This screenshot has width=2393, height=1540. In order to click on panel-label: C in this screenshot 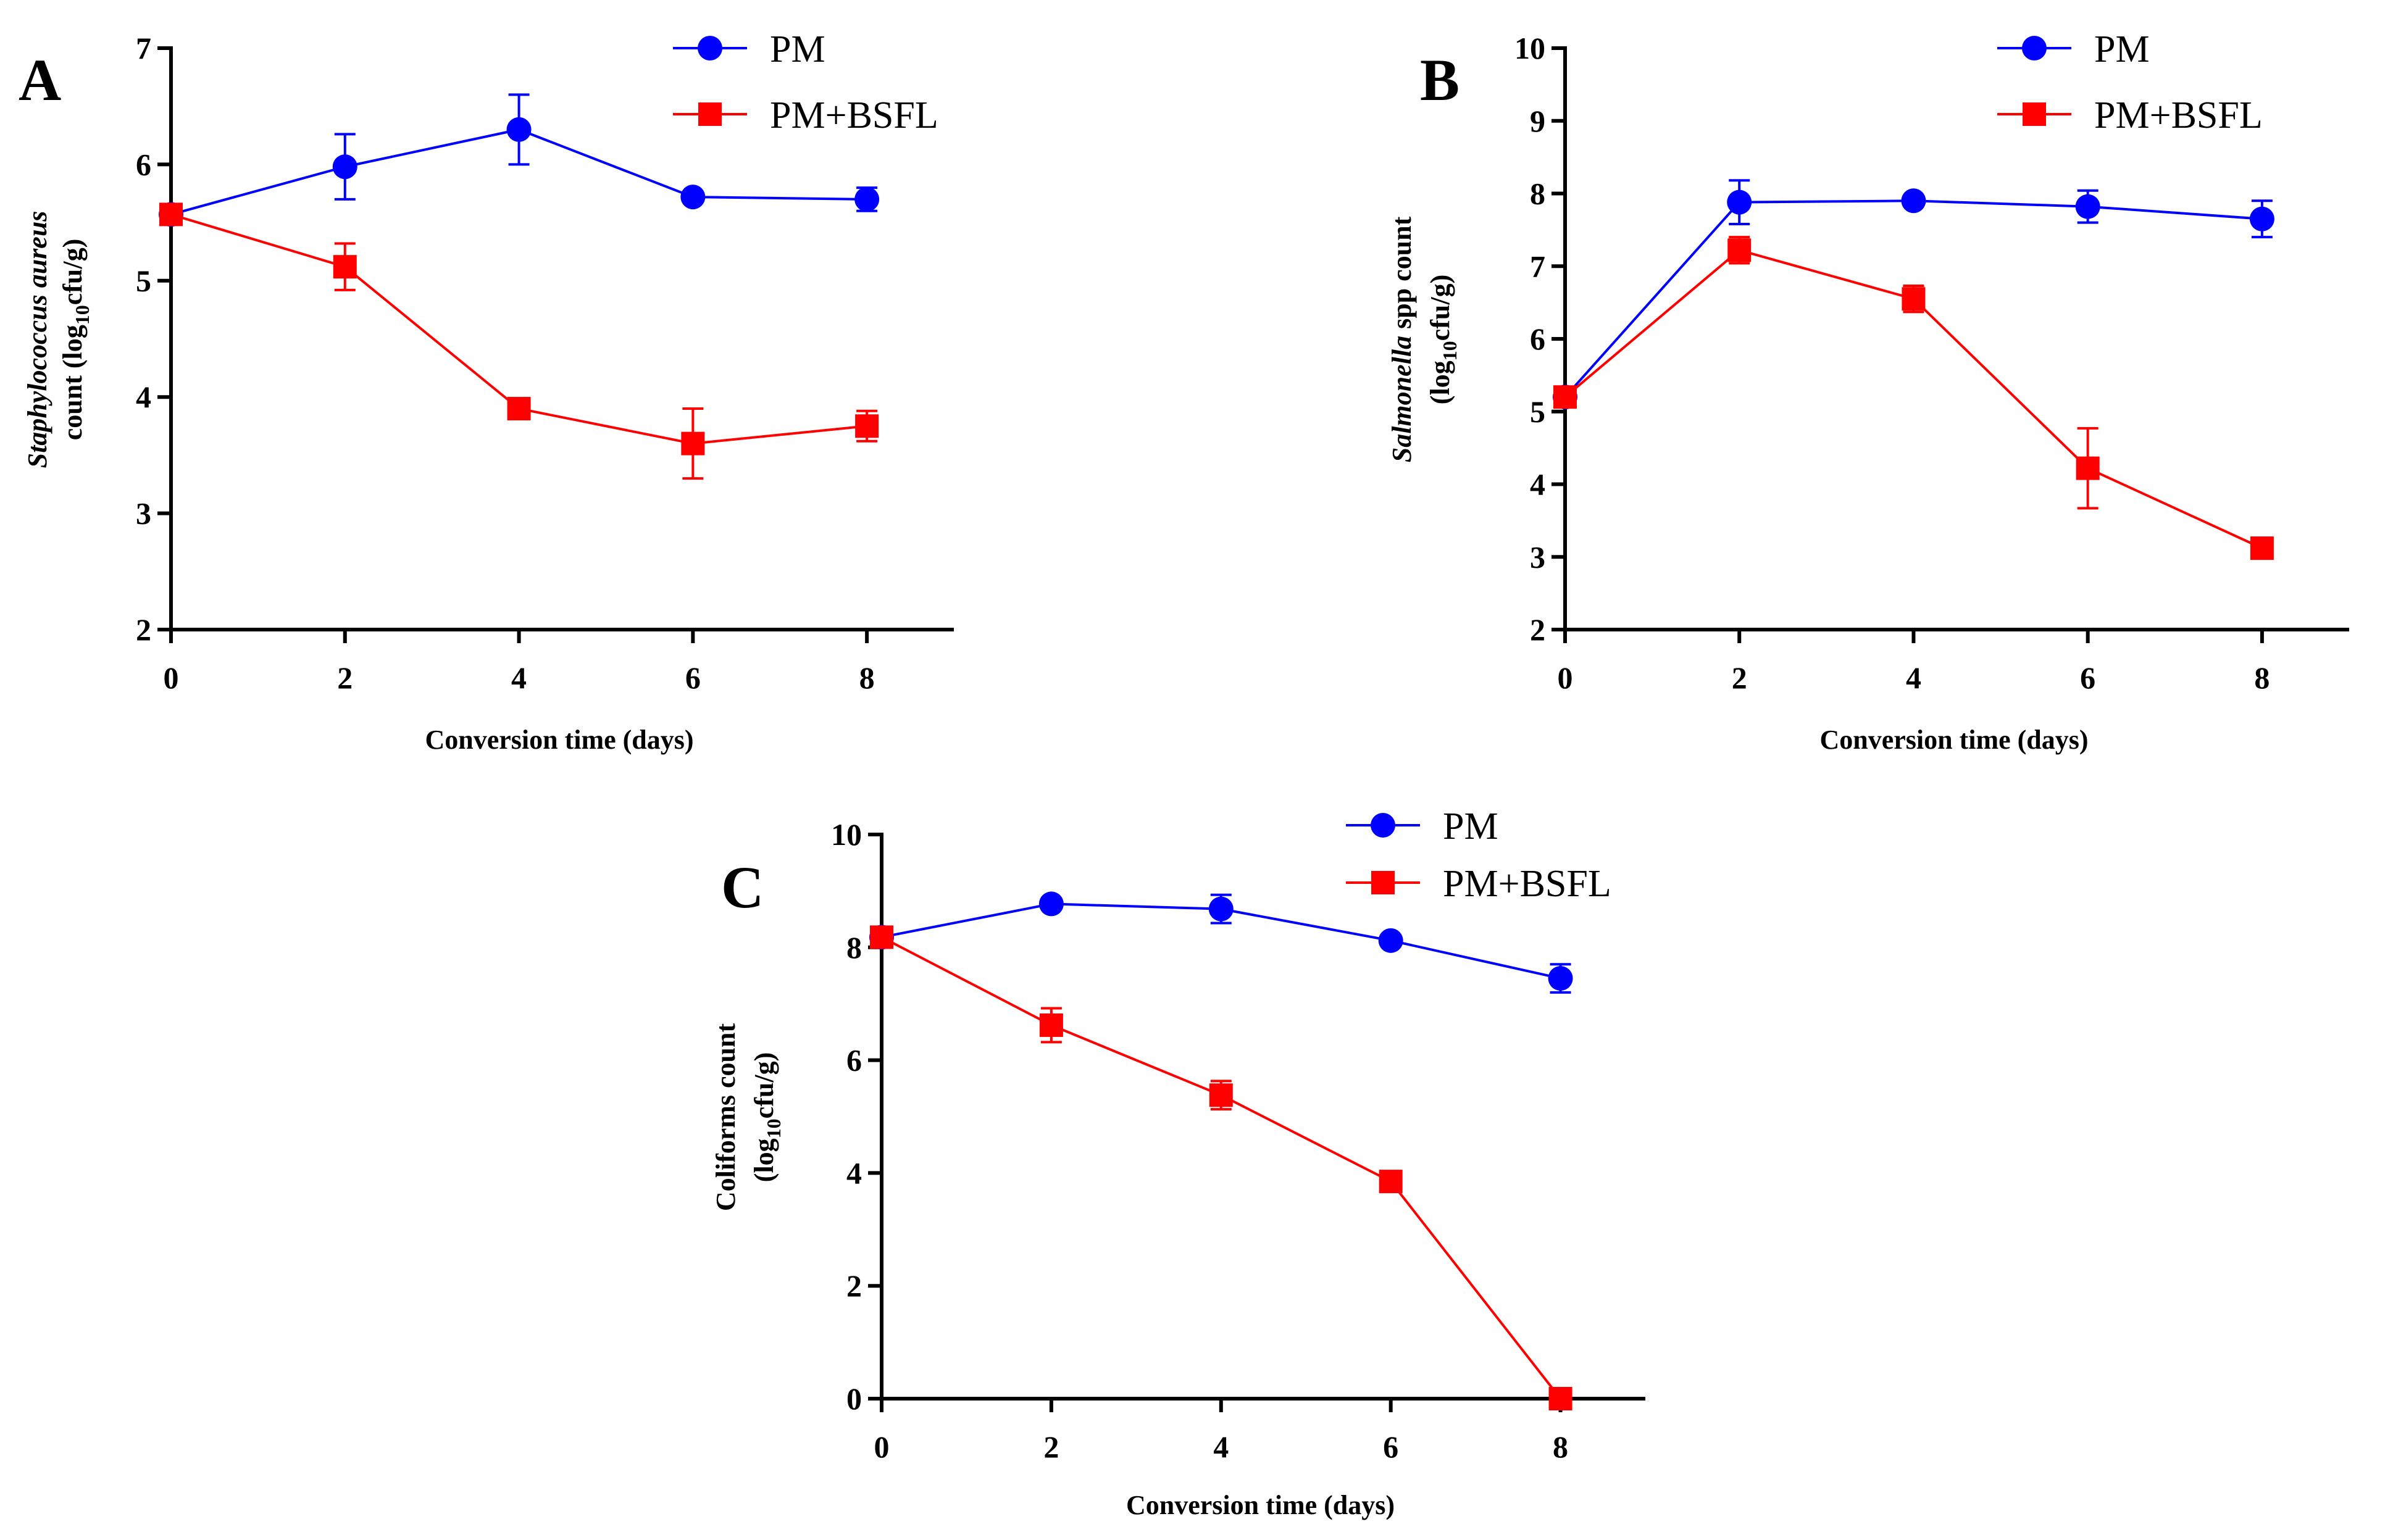, I will do `click(743, 887)`.